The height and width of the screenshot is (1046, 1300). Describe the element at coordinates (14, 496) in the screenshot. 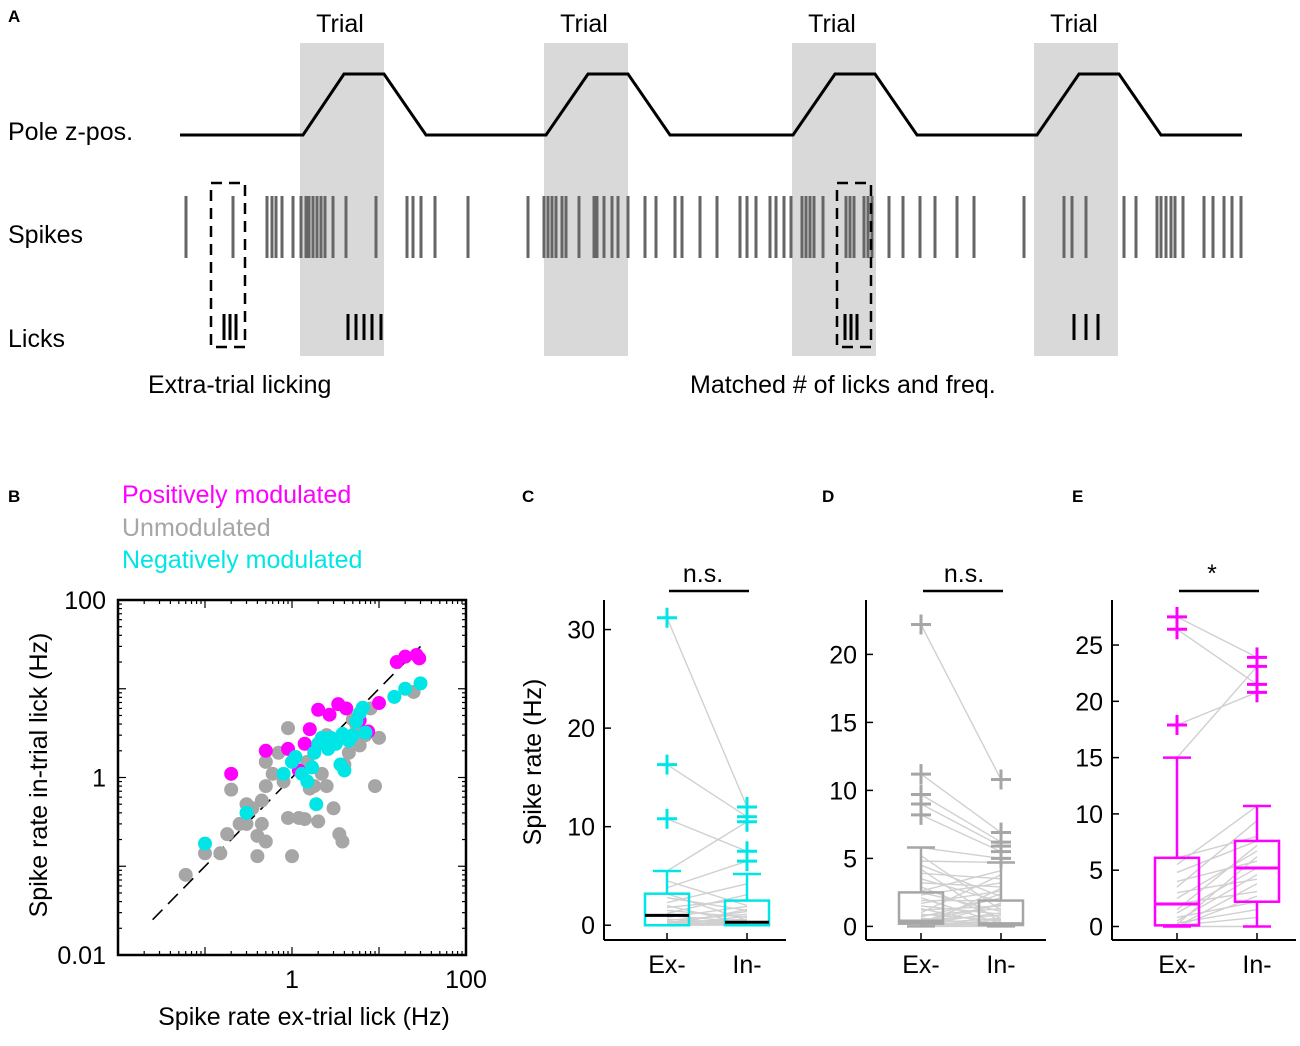

I see `panel-b-letter: B` at that location.